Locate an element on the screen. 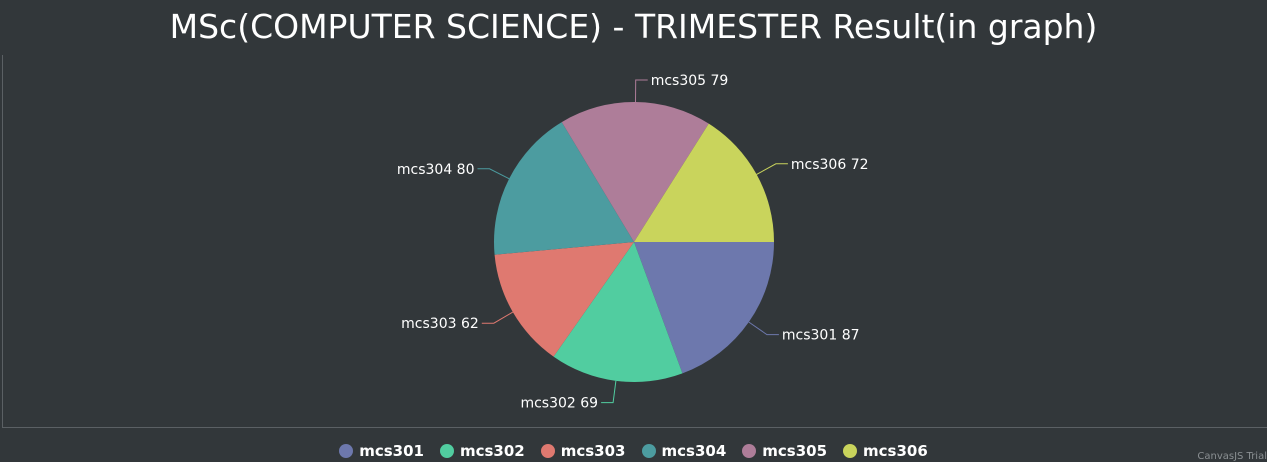 The image size is (1267, 462). pie-slice-mcs303 is located at coordinates (564, 299).